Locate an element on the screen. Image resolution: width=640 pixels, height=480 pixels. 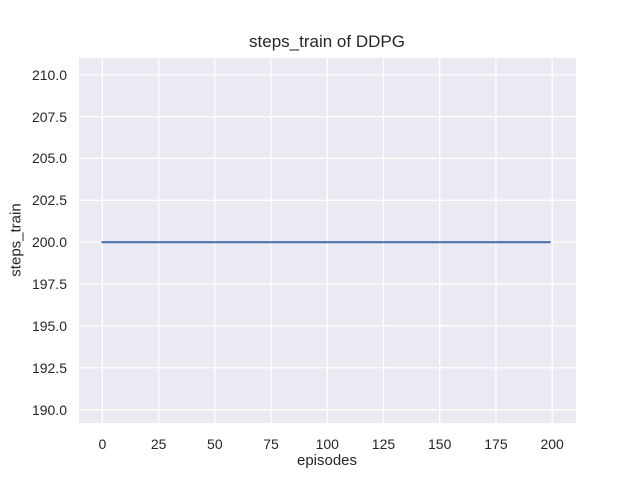
y-tick-label: 192.5 is located at coordinates (49, 367).